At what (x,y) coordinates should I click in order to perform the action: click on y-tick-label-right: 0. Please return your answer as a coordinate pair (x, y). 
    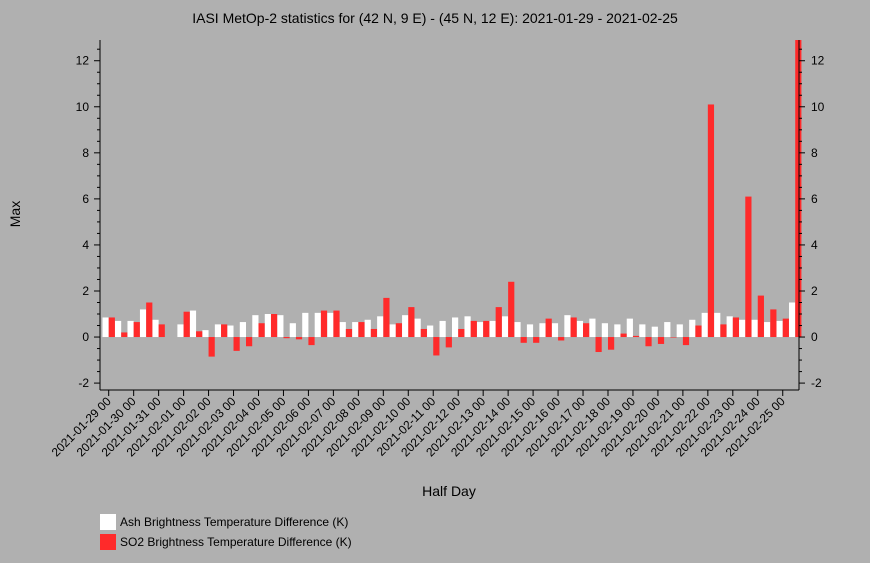
    Looking at the image, I should click on (814, 337).